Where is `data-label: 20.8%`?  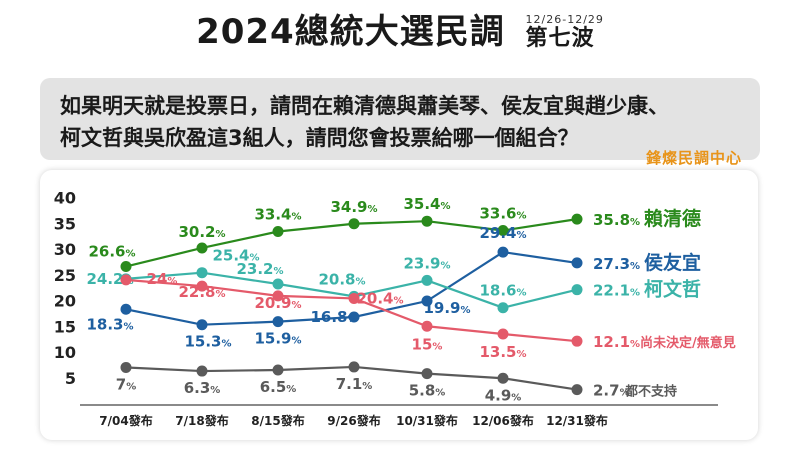 data-label: 20.8% is located at coordinates (341, 279).